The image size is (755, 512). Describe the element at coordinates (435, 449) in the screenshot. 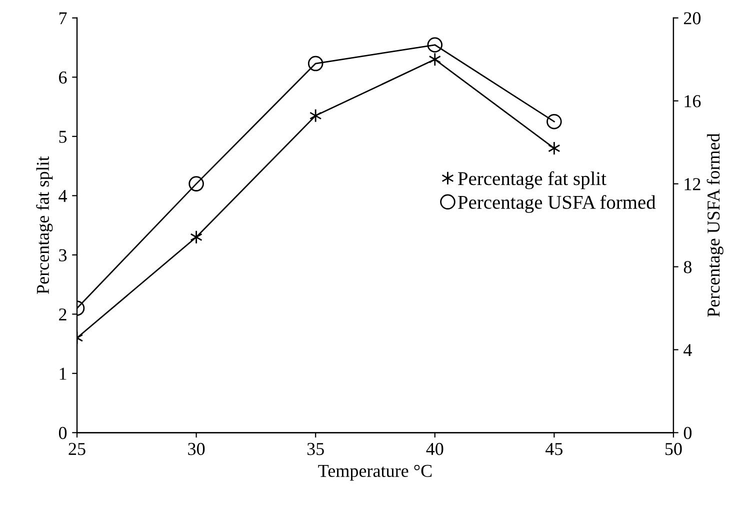

I see `x-tick-label: 40` at that location.